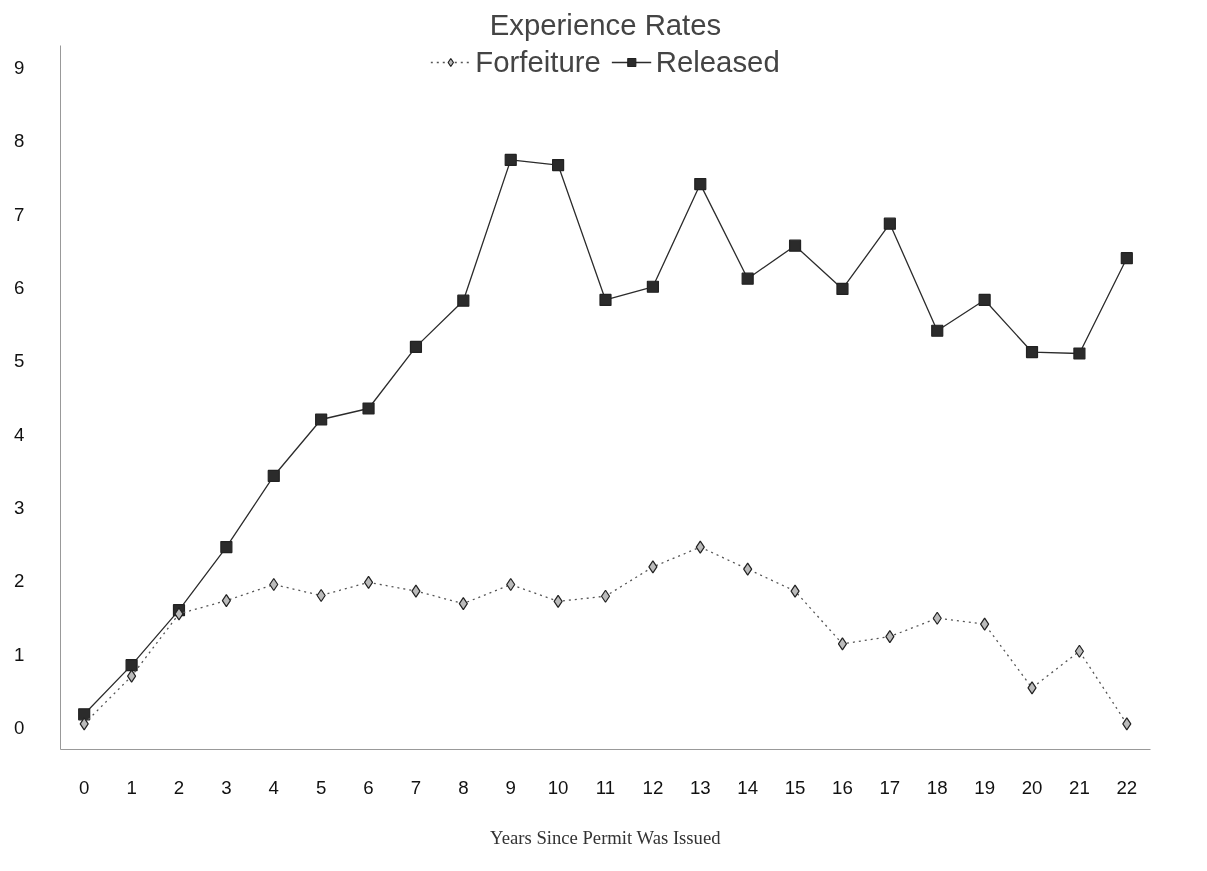 The height and width of the screenshot is (871, 1207). I want to click on y-tick-label: 8, so click(19, 141).